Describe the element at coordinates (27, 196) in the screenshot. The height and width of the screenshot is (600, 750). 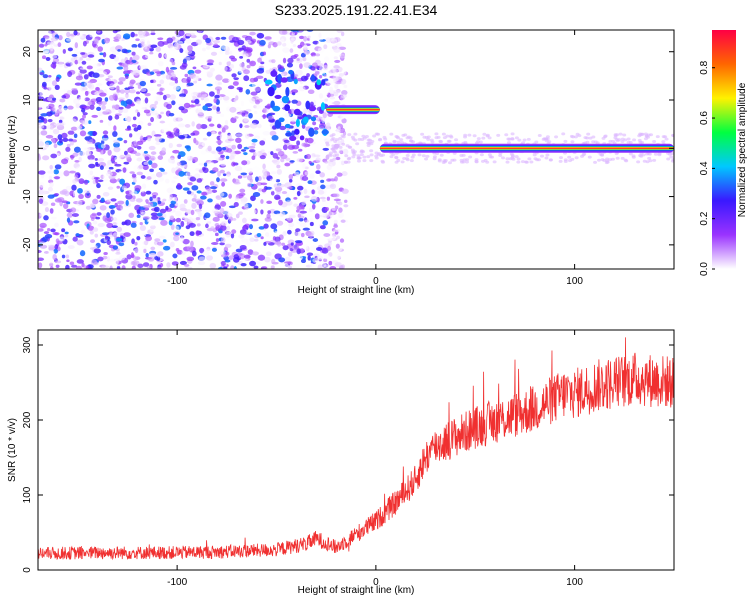
I see `y-tick-label: -10` at that location.